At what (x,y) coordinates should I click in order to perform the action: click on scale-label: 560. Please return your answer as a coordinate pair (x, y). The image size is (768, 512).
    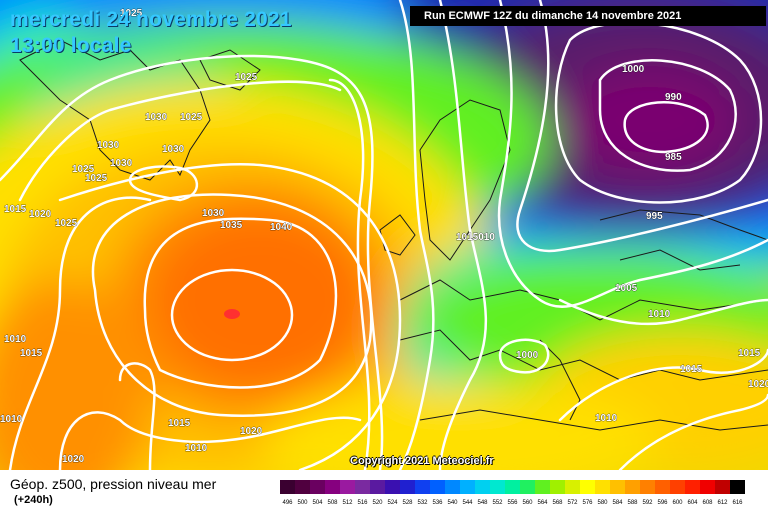
    Looking at the image, I should click on (527, 503).